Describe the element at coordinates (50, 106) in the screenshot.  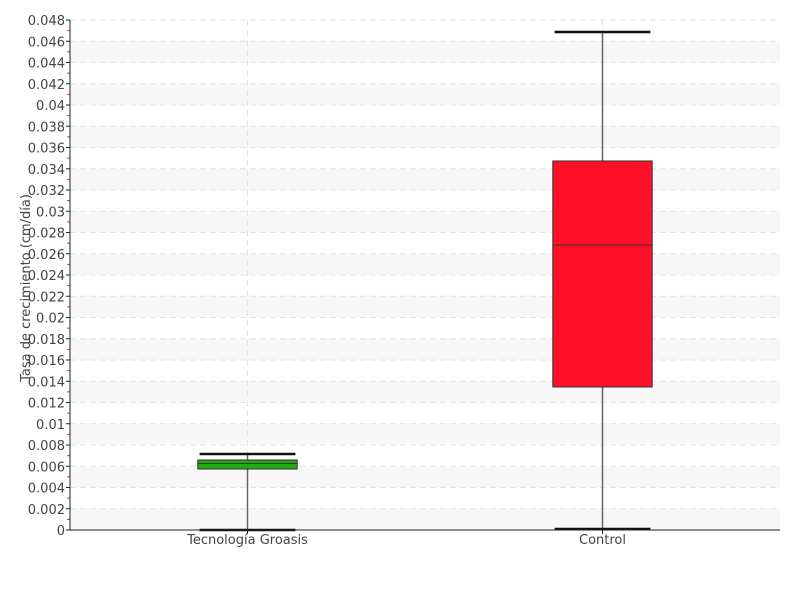
I see `y-tick-label: 0.04` at that location.